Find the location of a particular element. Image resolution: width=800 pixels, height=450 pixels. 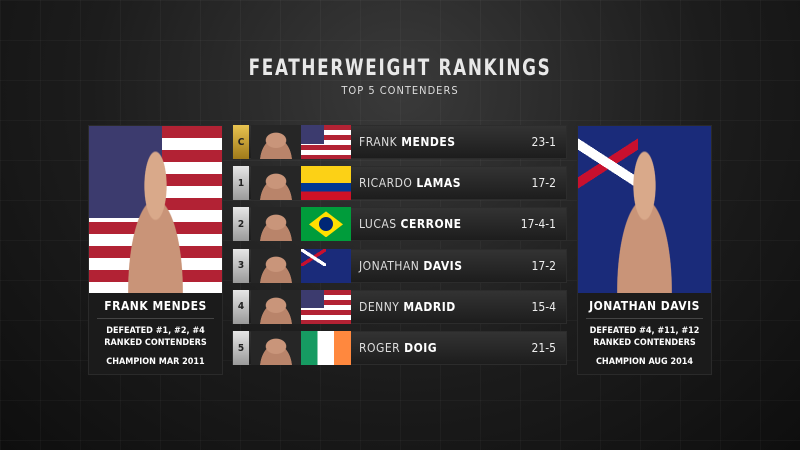

fighter-record: 17-4-1 is located at coordinates (538, 224).